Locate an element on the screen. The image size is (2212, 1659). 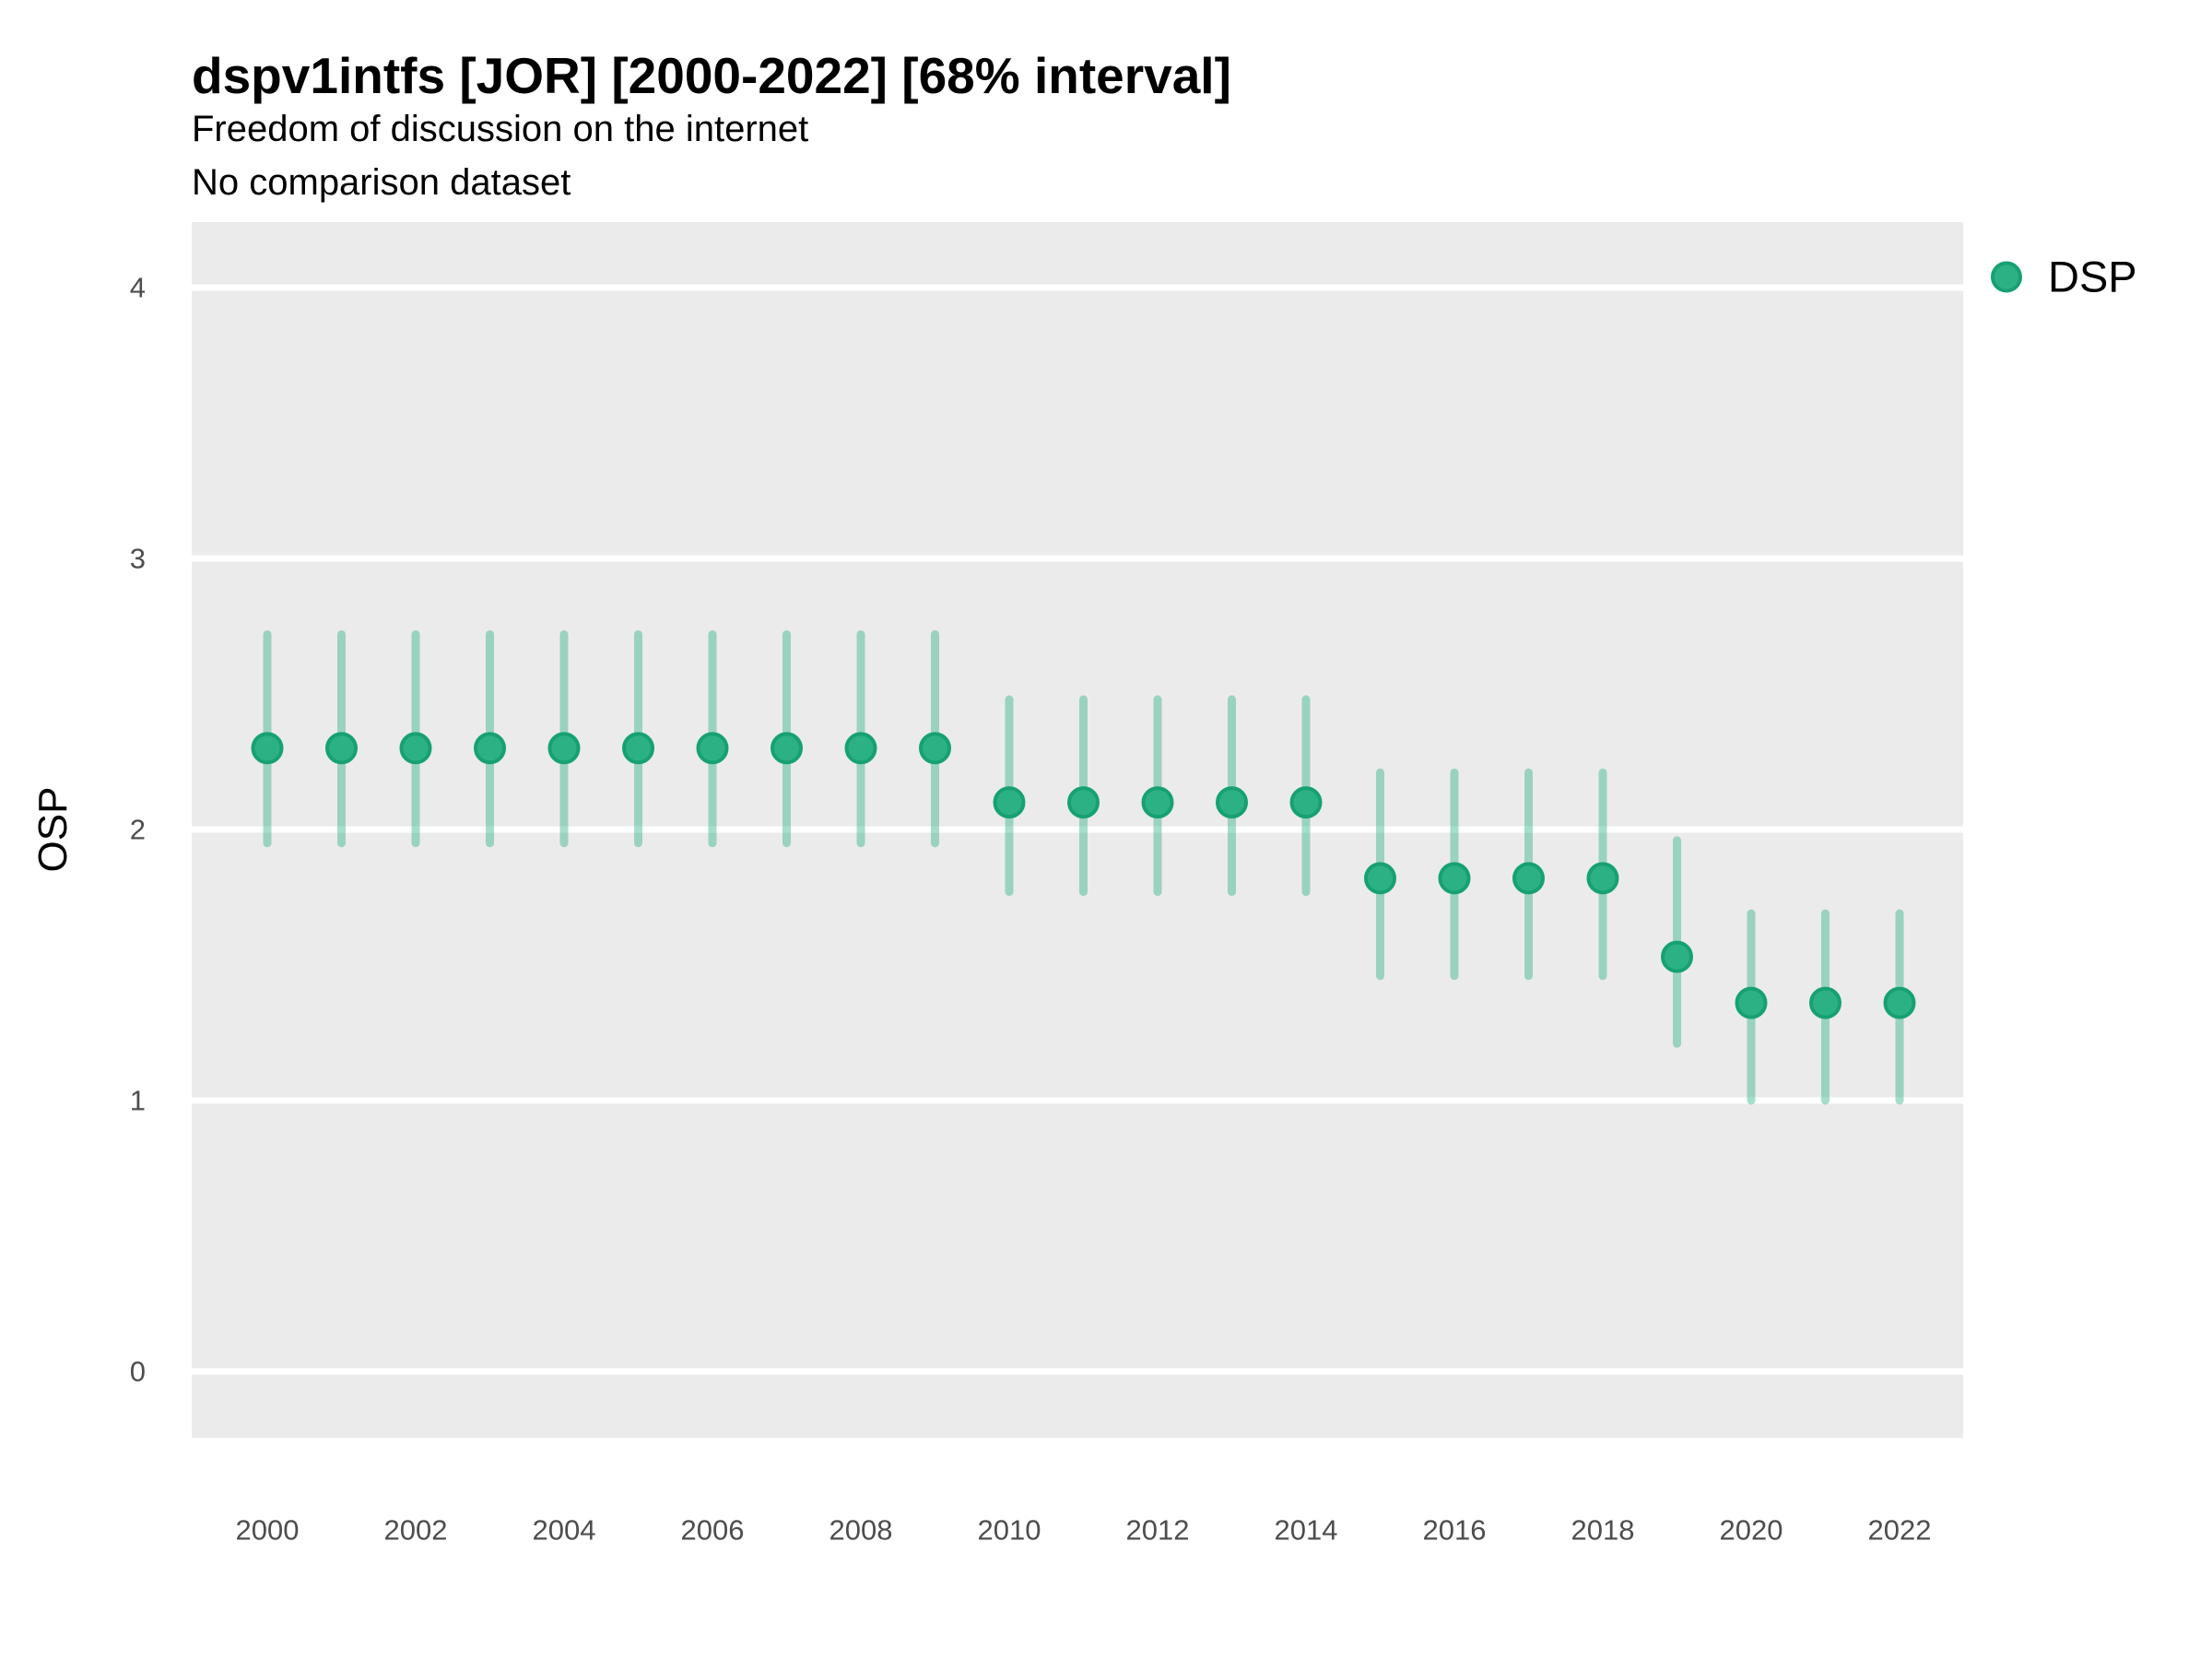
legend-label: DSP is located at coordinates (2092, 276).